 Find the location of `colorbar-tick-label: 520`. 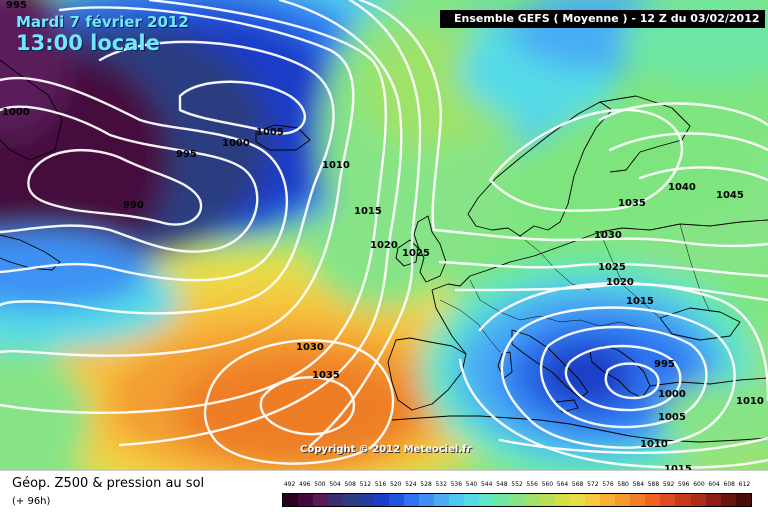

colorbar-tick-label: 520 is located at coordinates (395, 484).